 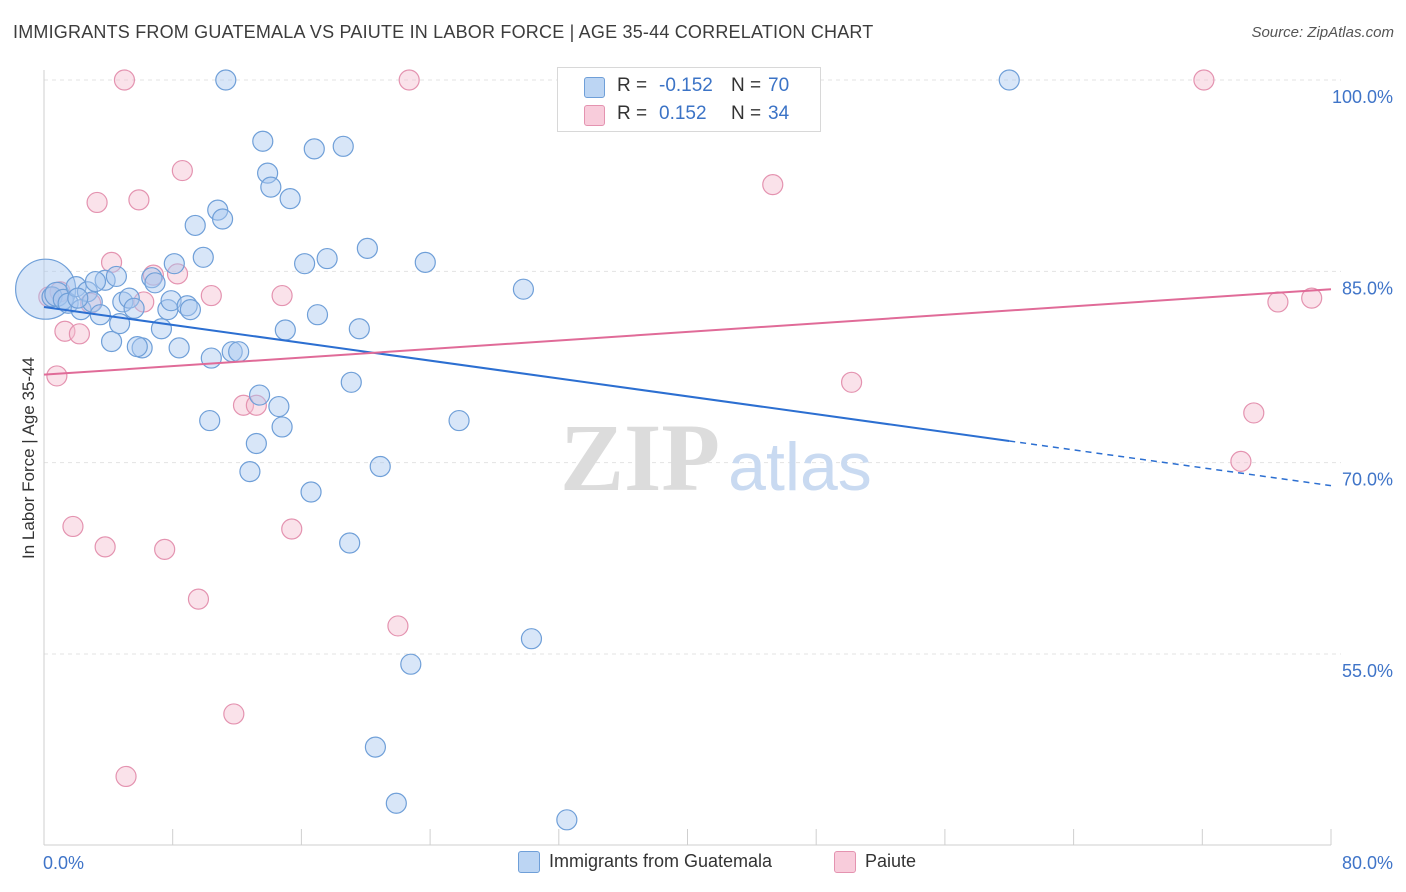 What do you see at coordinates (1322, 32) in the screenshot?
I see `source-note: Source: ZipAtlas.com` at bounding box center [1322, 32].